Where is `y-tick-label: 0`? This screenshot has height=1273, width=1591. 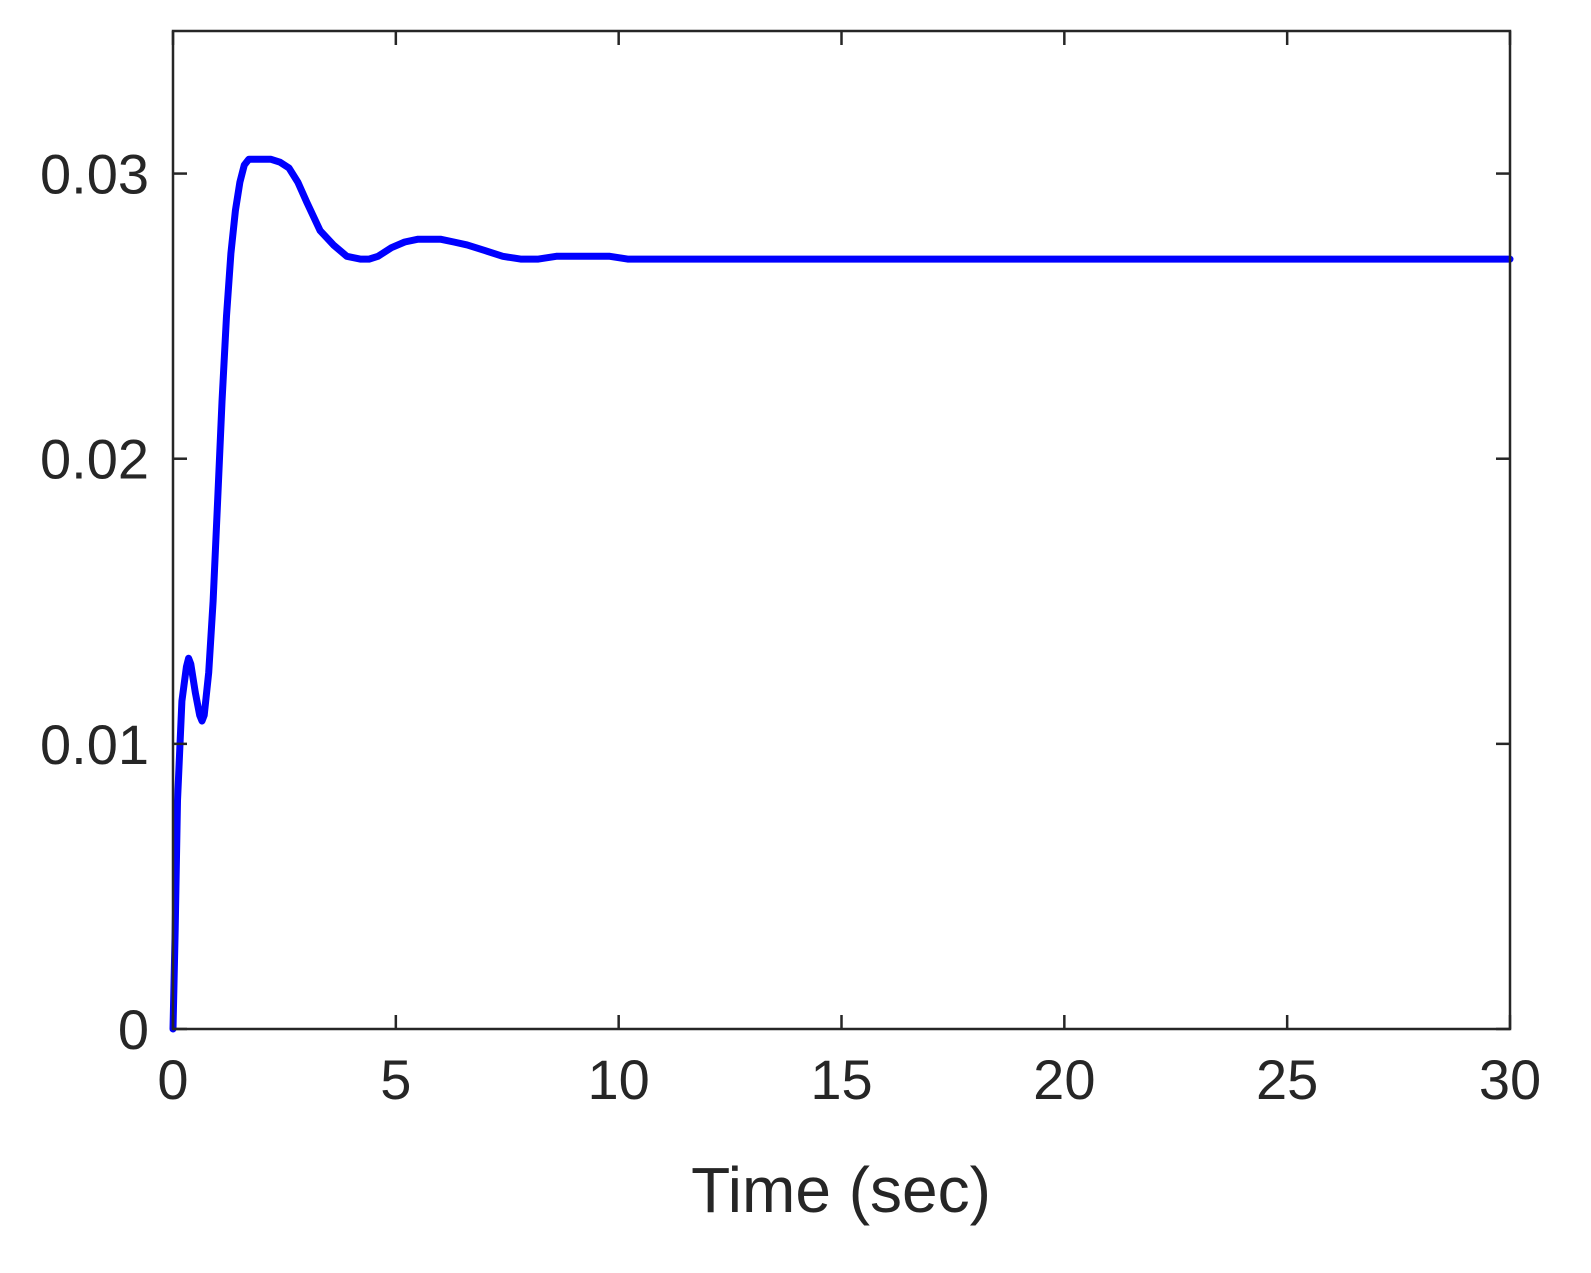 y-tick-label: 0 is located at coordinates (133, 1029).